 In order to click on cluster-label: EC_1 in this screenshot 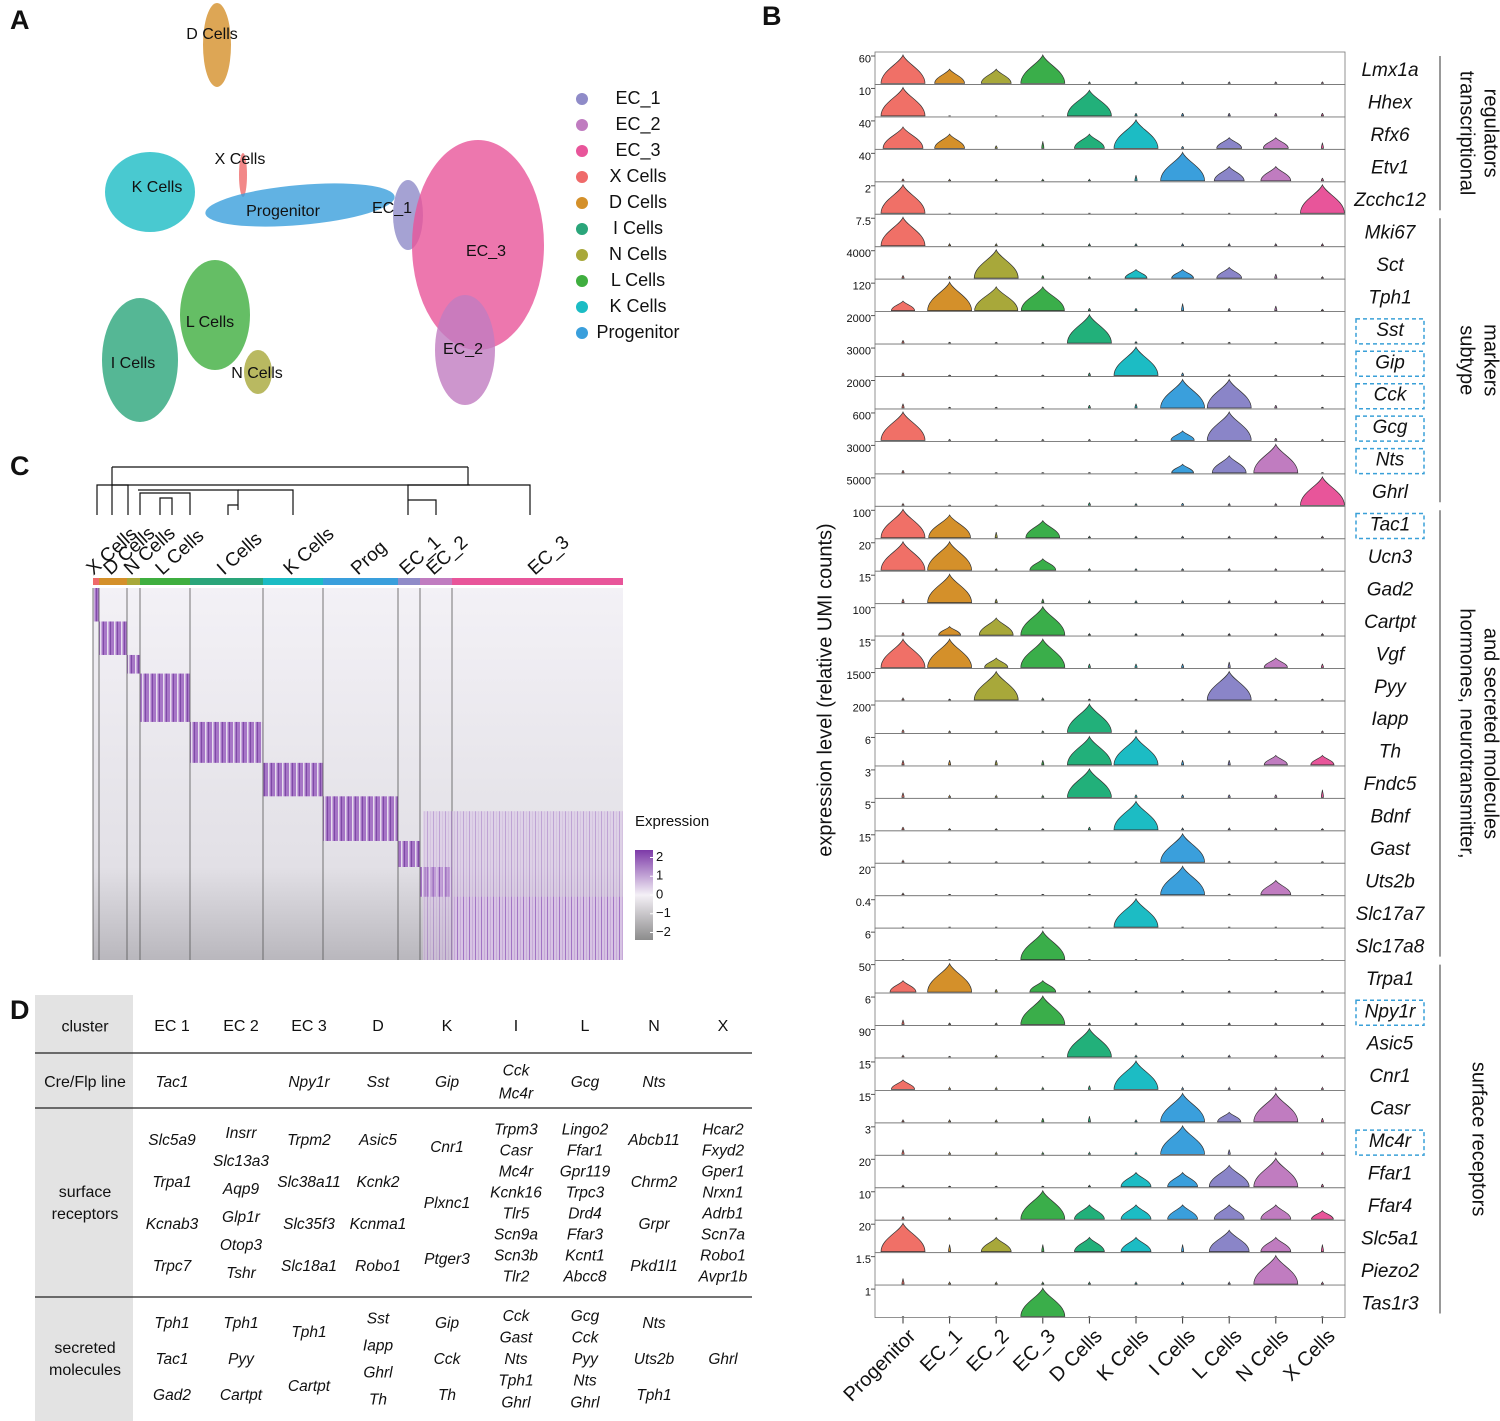, I will do `click(392, 208)`.